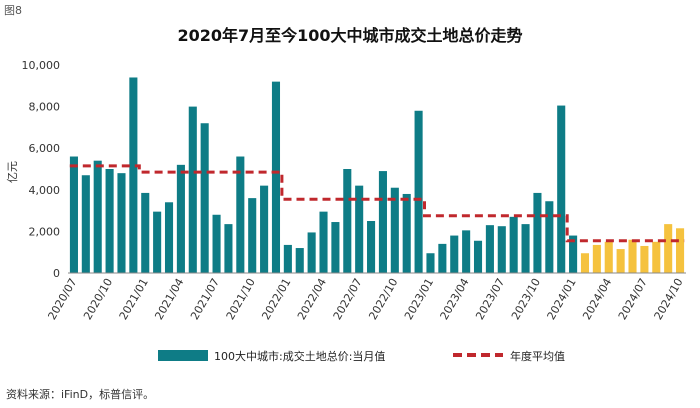 The height and width of the screenshot is (408, 700). Describe the element at coordinates (45, 231) in the screenshot. I see `y-tick-label: 2,000` at that location.